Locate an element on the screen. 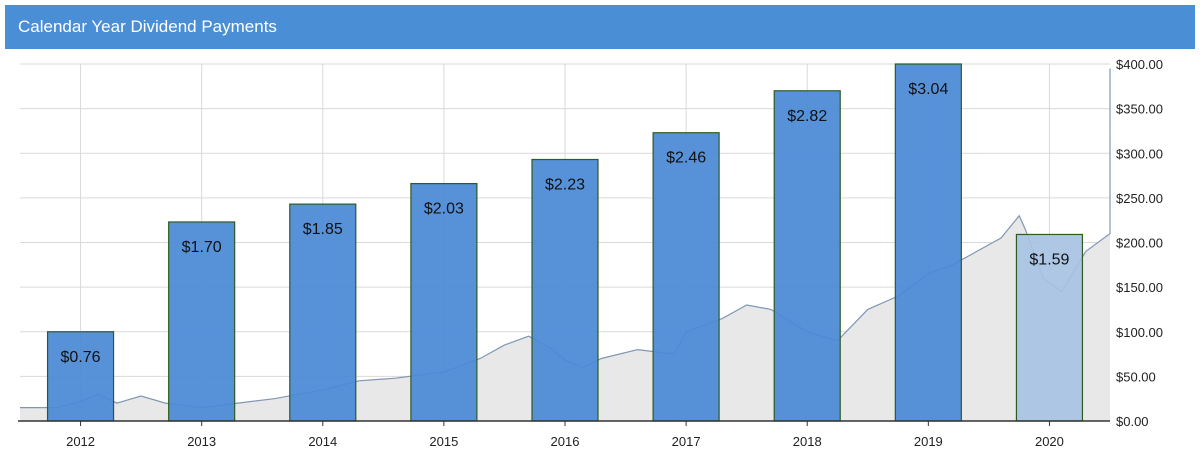  y-tick-label: $150.00 is located at coordinates (1139, 287).